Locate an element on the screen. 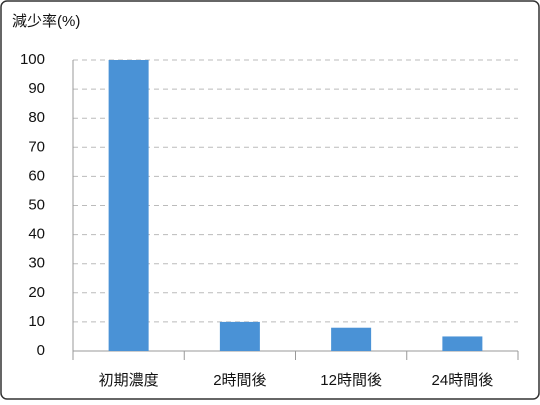 The height and width of the screenshot is (405, 540). y-tick-label: 50 is located at coordinates (36, 204).